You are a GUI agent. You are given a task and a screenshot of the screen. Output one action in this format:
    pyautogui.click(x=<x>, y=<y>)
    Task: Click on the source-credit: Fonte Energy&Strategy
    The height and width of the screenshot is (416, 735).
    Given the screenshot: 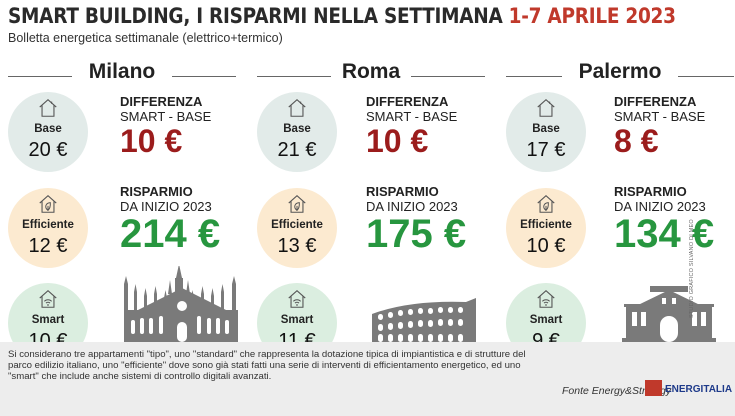 What is the action you would take?
    pyautogui.click(x=617, y=391)
    